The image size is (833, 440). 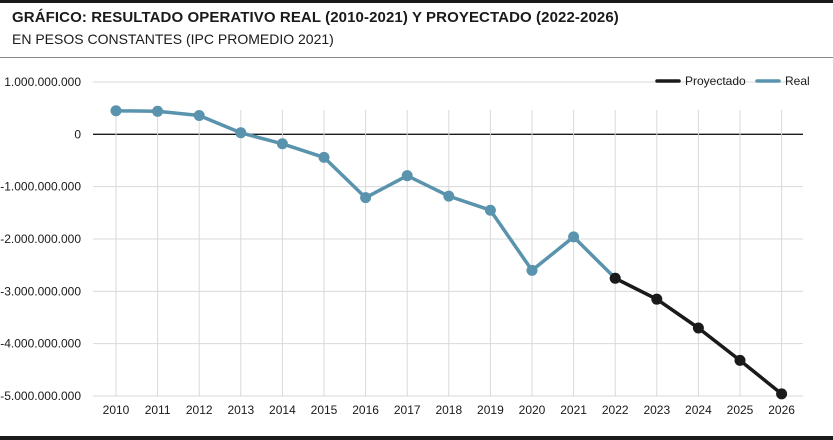 I want to click on chart-subtitle: EN PESOS CONSTANTES (IPC PROMEDIO 2021), so click(x=173, y=39).